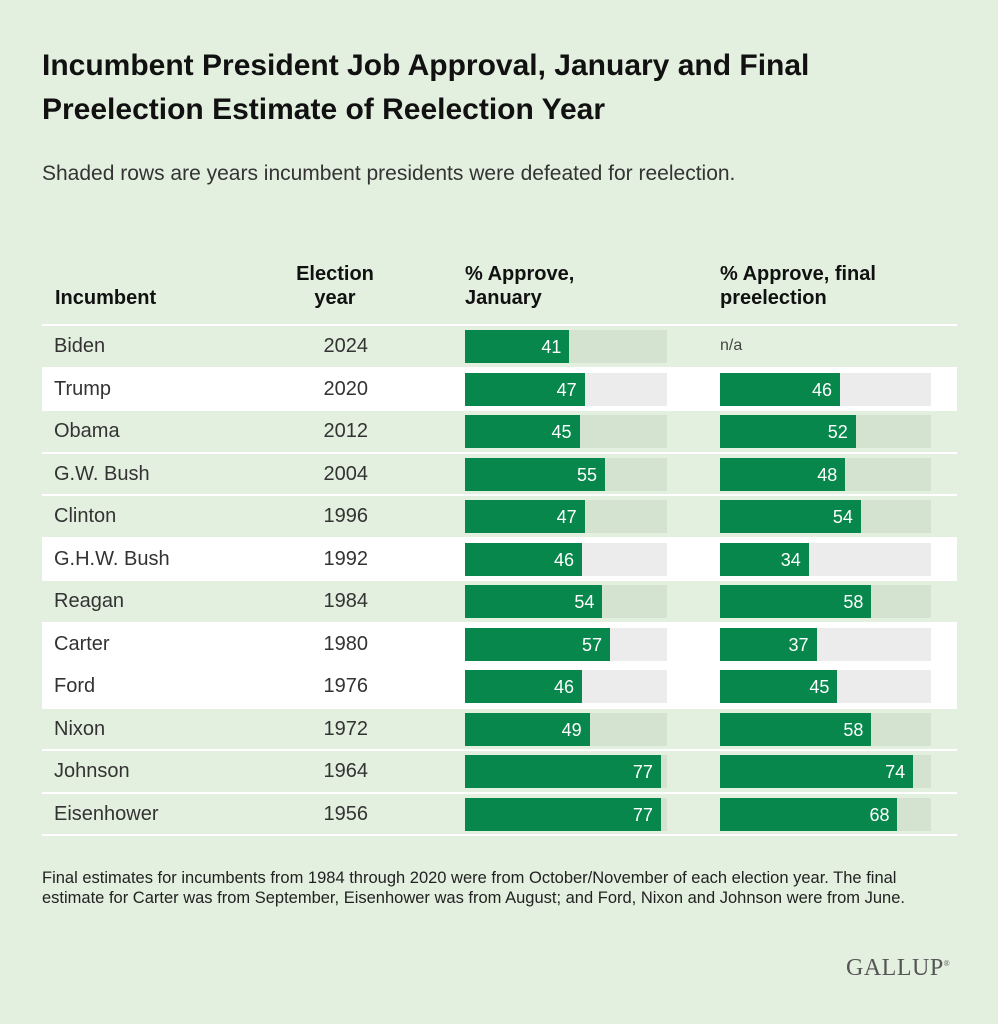  I want to click on incumbent-name: Ford, so click(75, 686).